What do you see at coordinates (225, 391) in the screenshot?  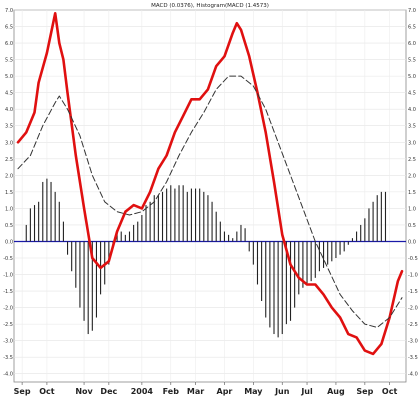 I see `x-tick-label: Apr` at bounding box center [225, 391].